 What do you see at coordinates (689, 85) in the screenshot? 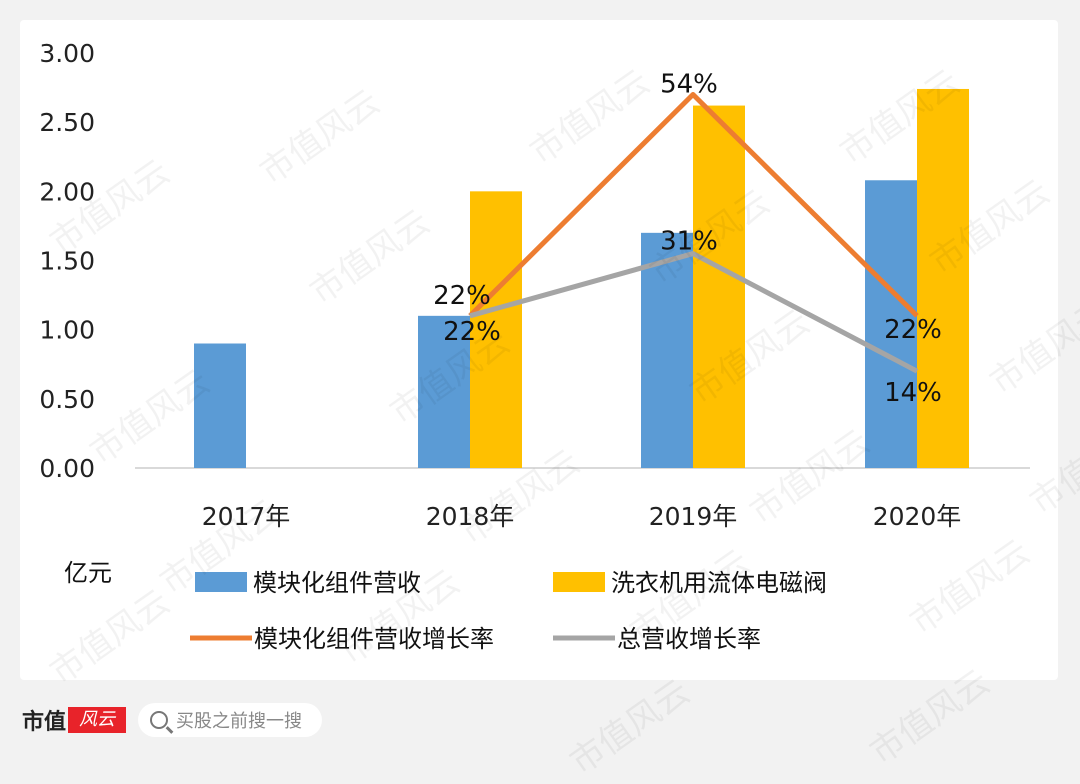
I see `data-label: 54%` at bounding box center [689, 85].